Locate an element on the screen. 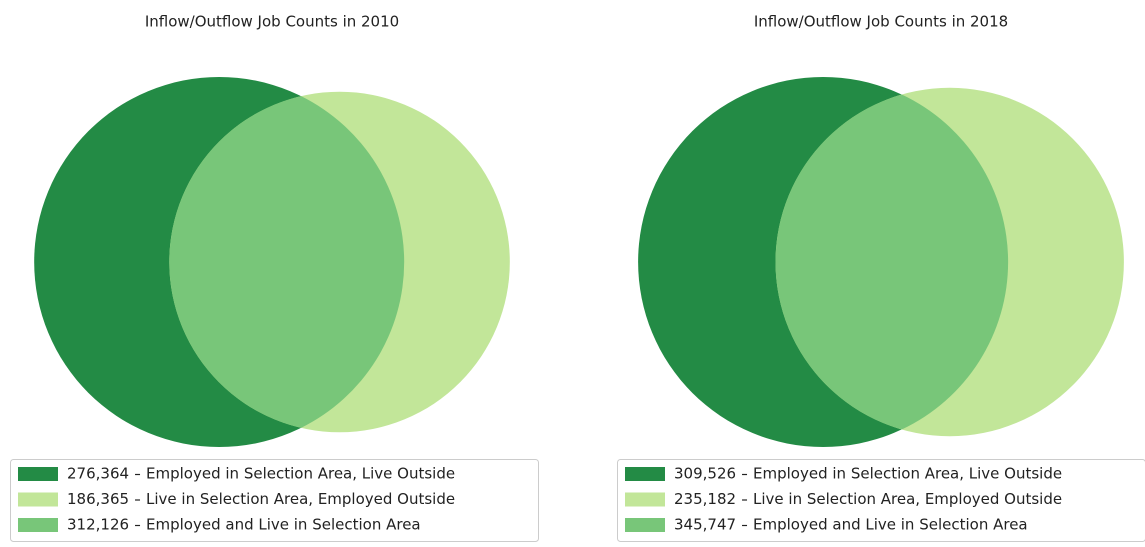 This screenshot has width=1145, height=547. legend-value: 235,182 is located at coordinates (705, 499).